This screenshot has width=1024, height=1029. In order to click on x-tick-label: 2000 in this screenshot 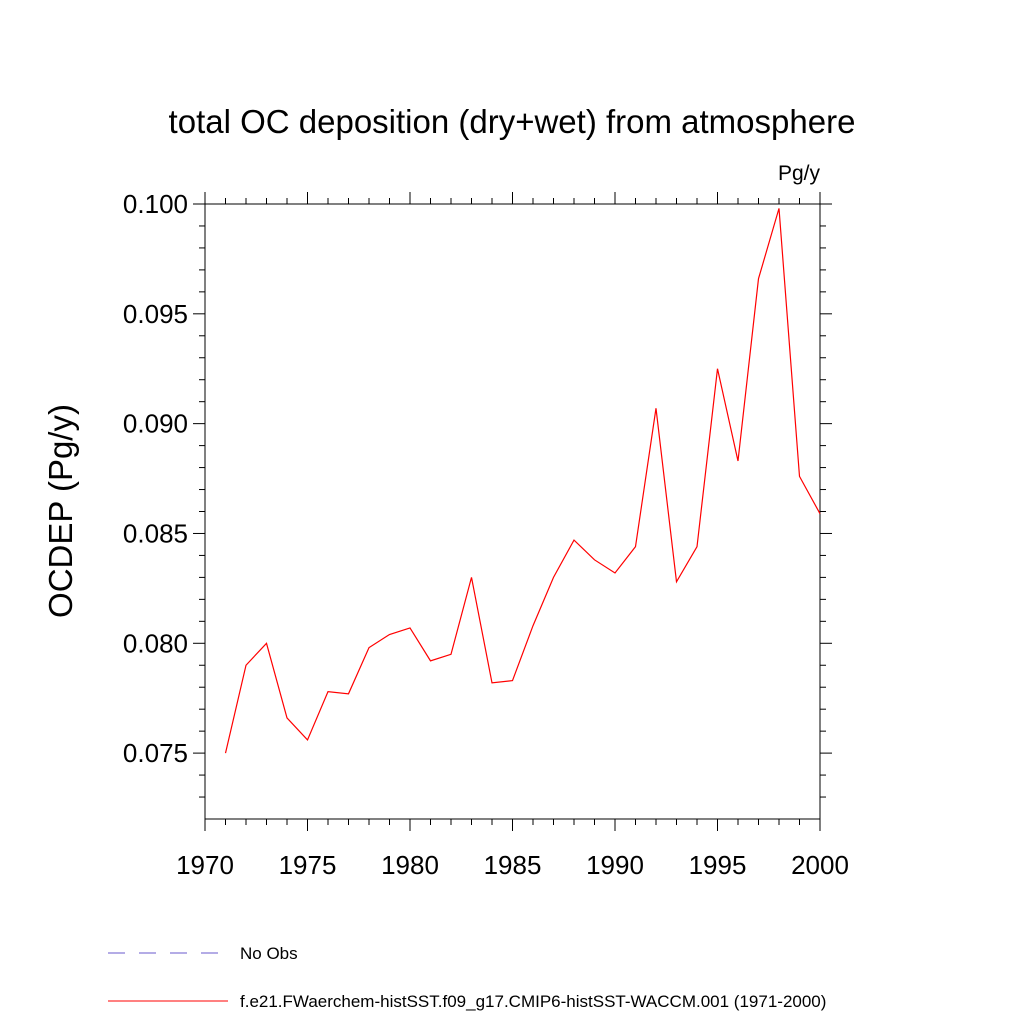, I will do `click(820, 865)`.